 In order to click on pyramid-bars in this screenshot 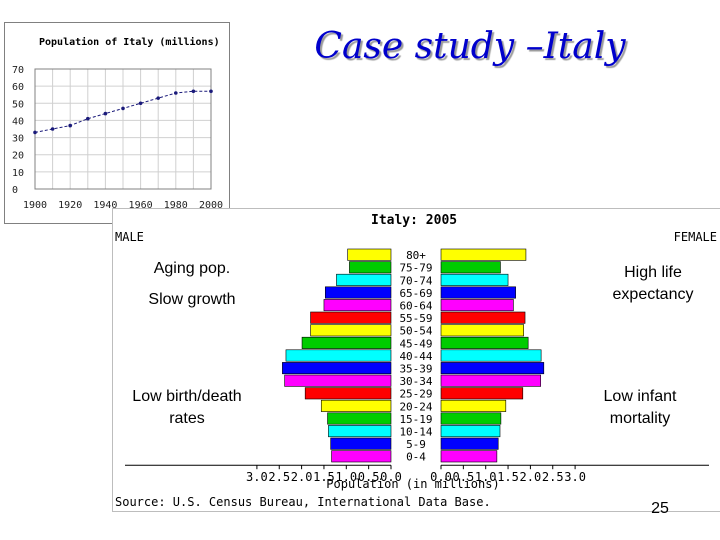, I will do `click(413, 355)`.